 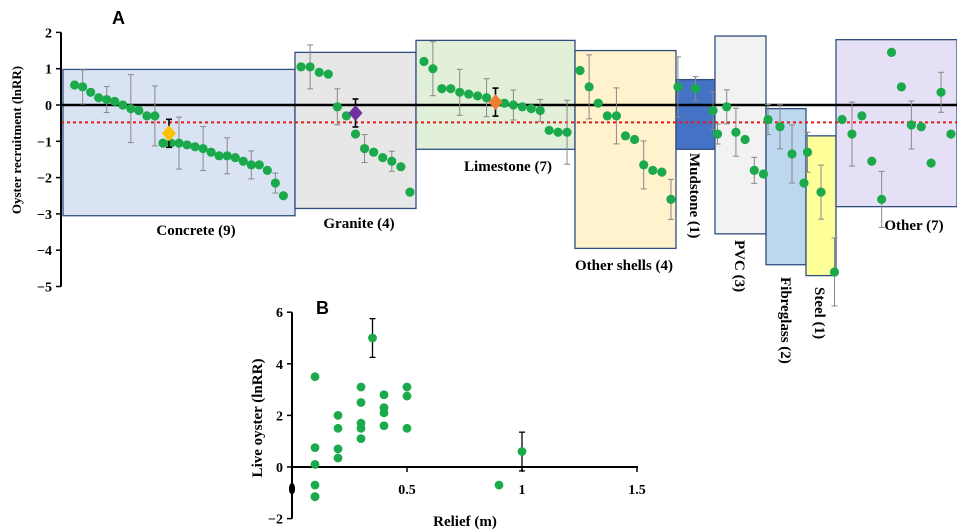 What do you see at coordinates (44, 215) in the screenshot?
I see `y-tick-label: −3` at bounding box center [44, 215].